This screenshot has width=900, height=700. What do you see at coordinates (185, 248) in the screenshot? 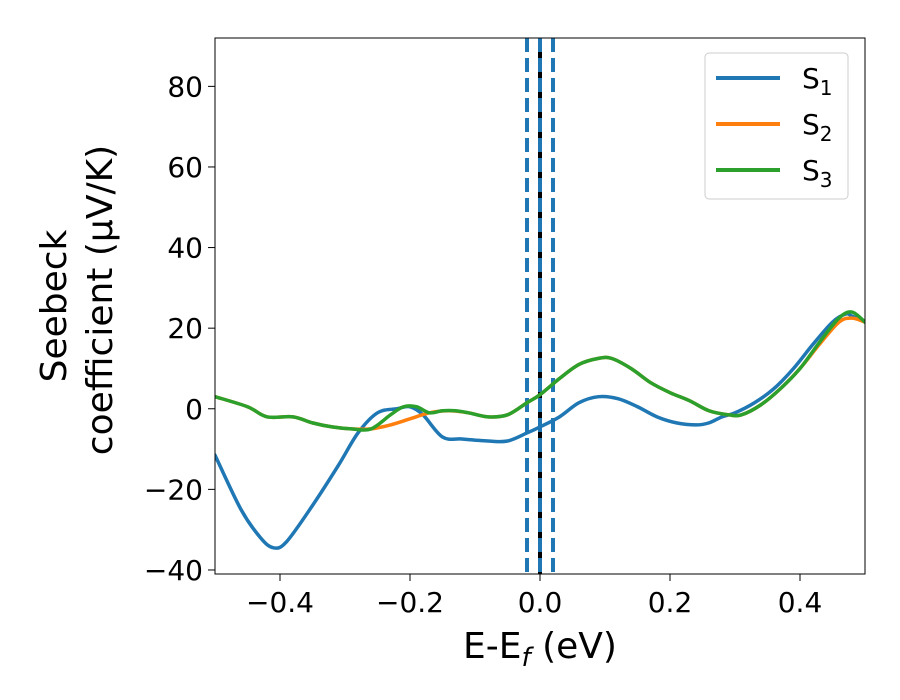
I see `y-tick-label: 40` at bounding box center [185, 248].